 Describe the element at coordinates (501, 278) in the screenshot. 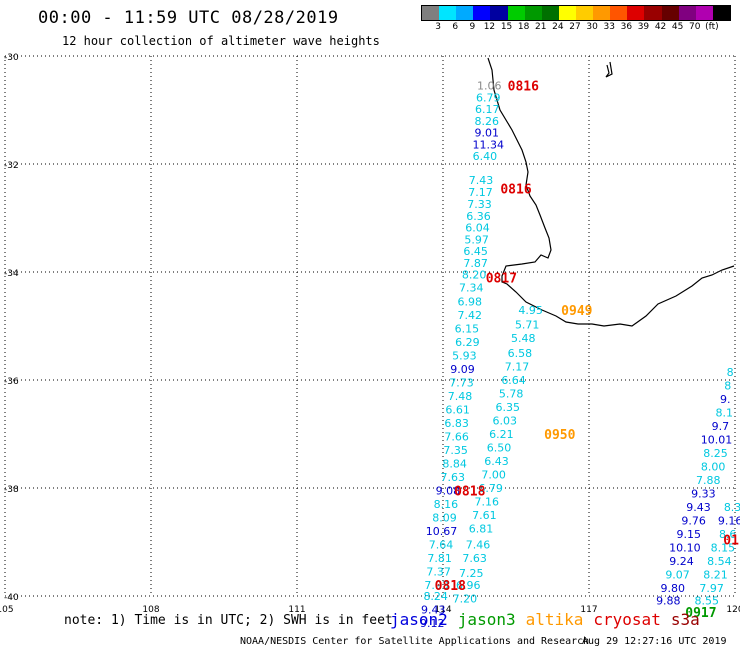

I see `pass-time-label: 0817` at that location.